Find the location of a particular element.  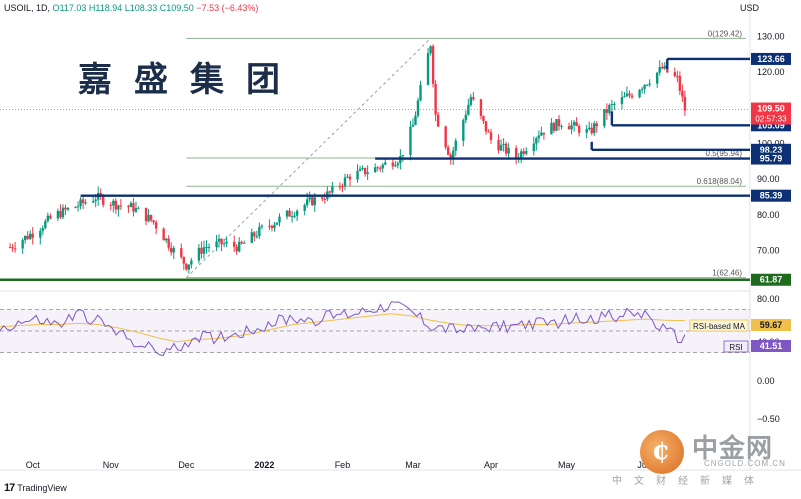

rsi-ma-name-badge is located at coordinates (719, 325).